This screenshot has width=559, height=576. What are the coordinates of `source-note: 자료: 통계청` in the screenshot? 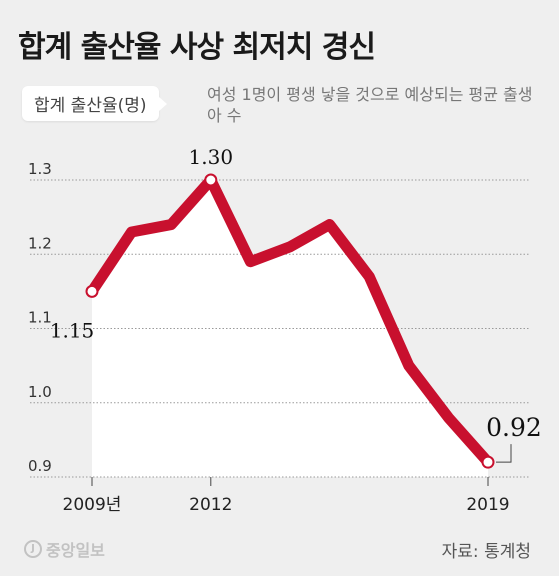 It's located at (486, 552).